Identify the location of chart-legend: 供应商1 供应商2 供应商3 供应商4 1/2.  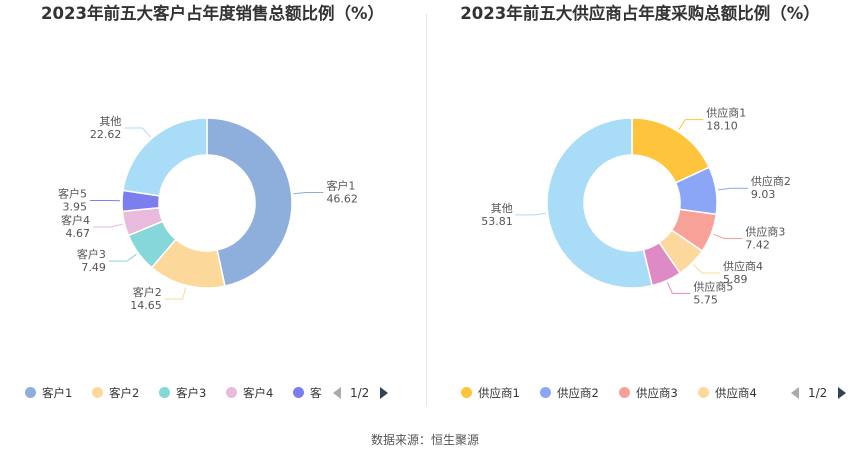
(637, 394).